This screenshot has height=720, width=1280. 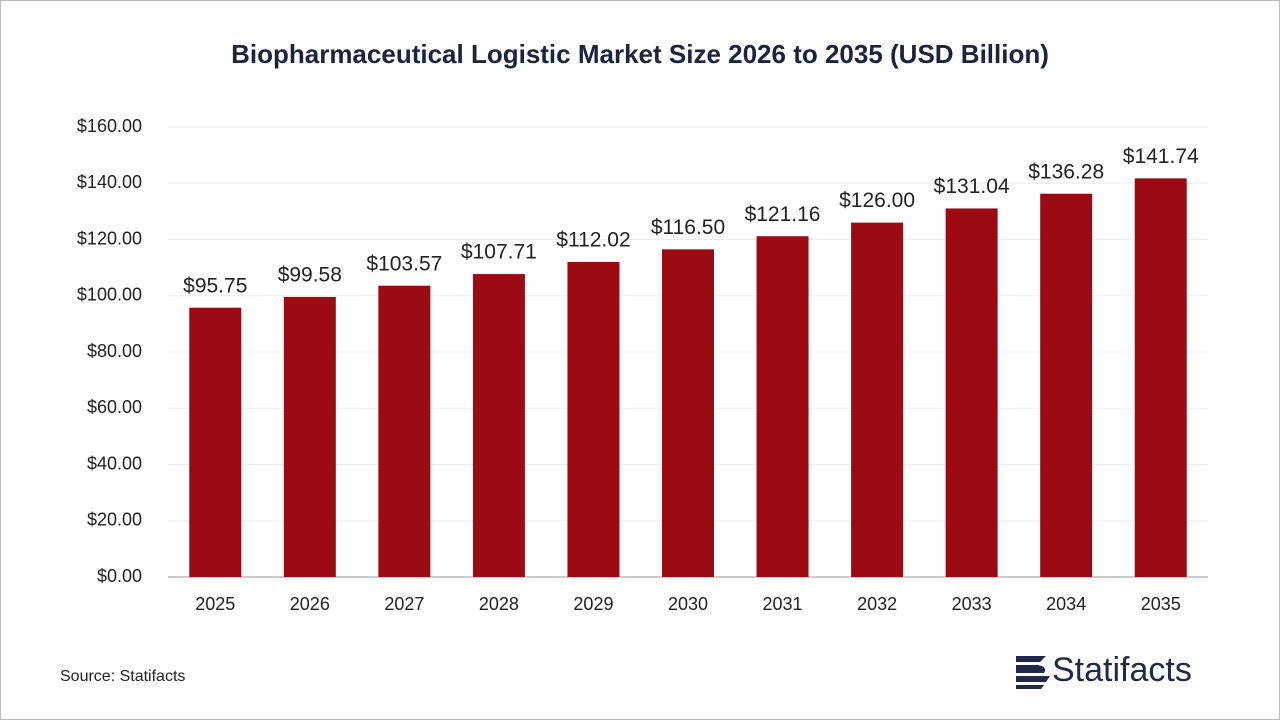 I want to click on x-tick-label: 2033, so click(x=972, y=604).